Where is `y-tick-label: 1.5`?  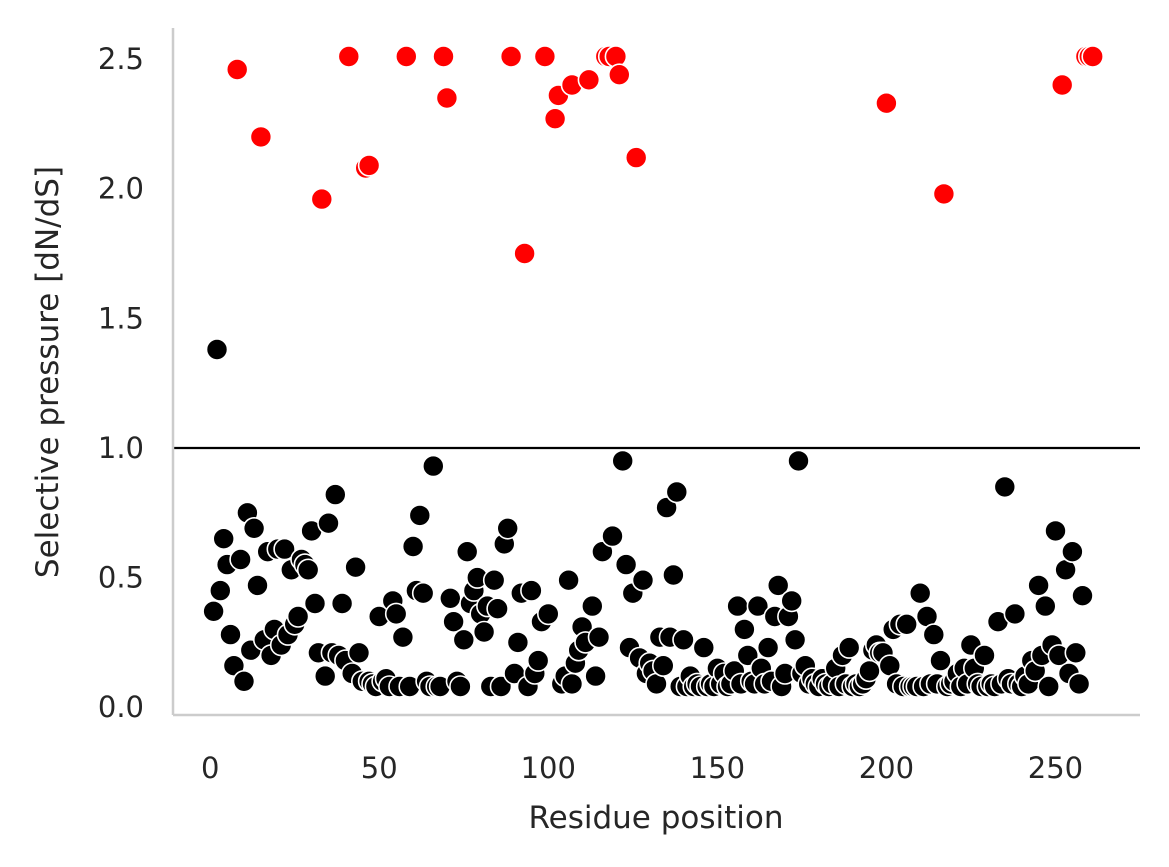 y-tick-label: 1.5 is located at coordinates (121, 318).